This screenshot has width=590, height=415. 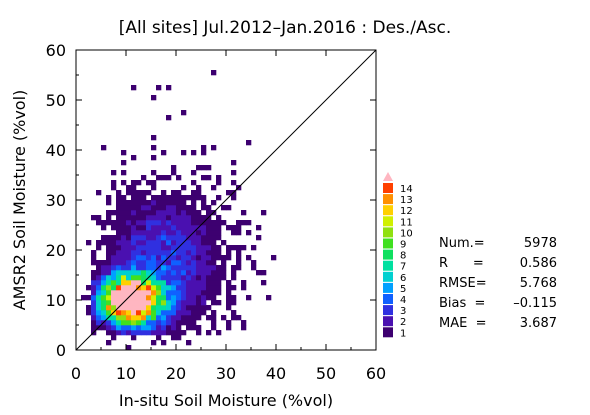 I want to click on y-axis-label: AMSR2 Soil Moisture (%vol), so click(x=19, y=200).